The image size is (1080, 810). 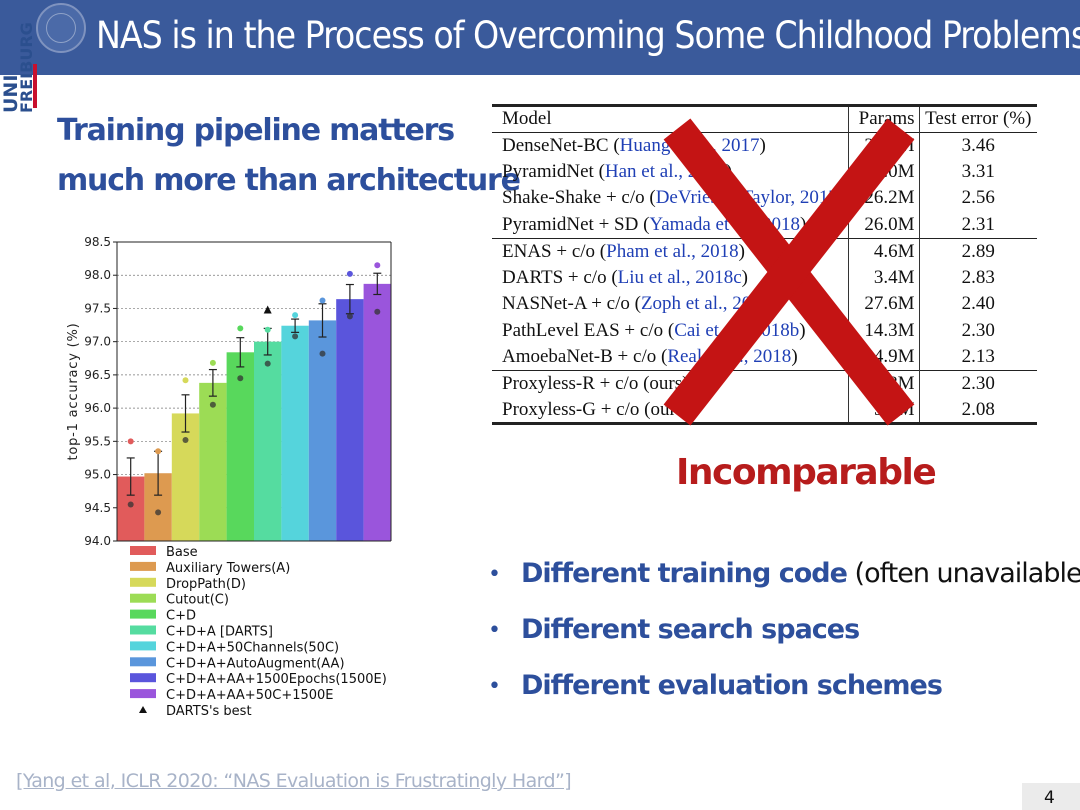 I want to click on page-number-box, so click(x=1051, y=796).